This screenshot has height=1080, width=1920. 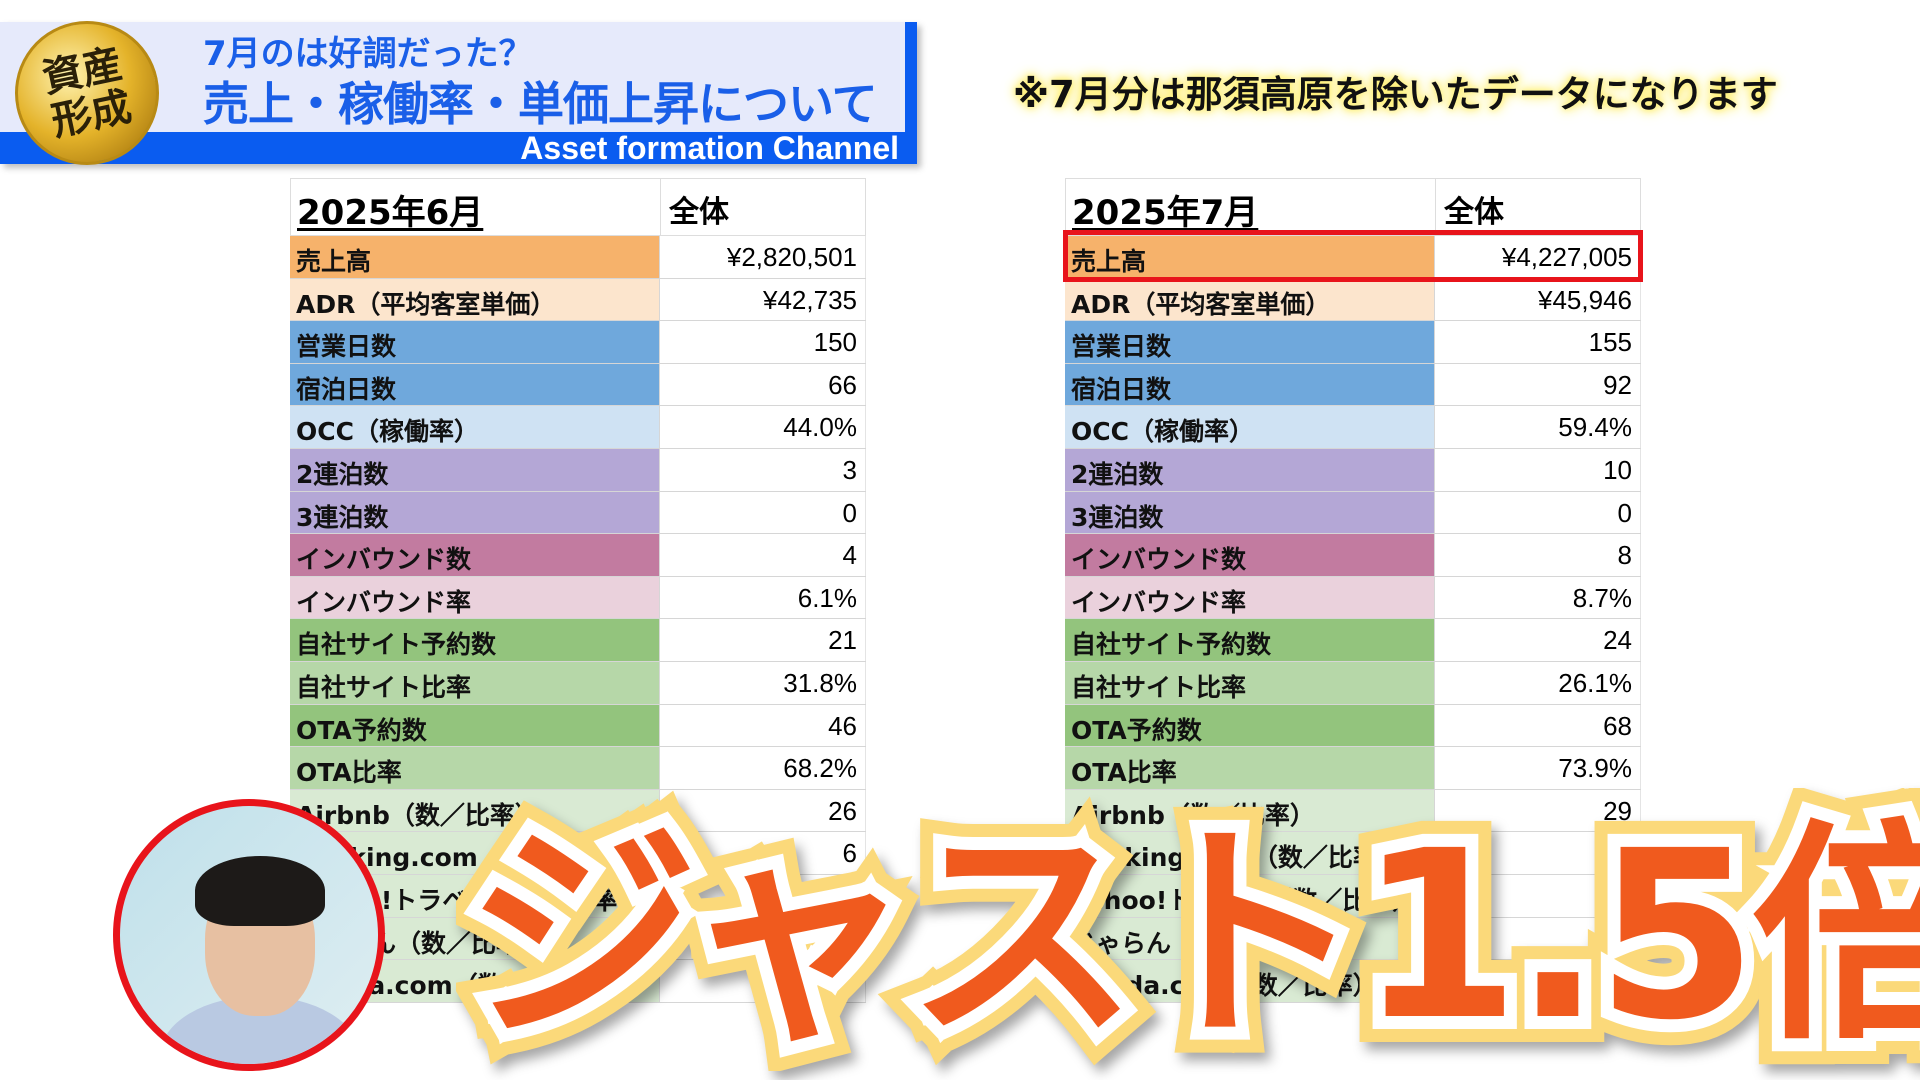 What do you see at coordinates (1537, 555) in the screenshot?
I see `row-value: 8` at bounding box center [1537, 555].